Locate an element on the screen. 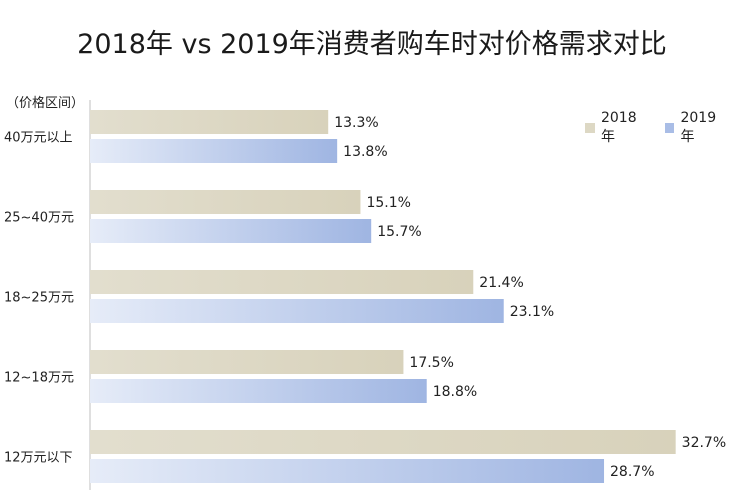 The width and height of the screenshot is (744, 490). data-label-2019: 28.7% is located at coordinates (632, 472).